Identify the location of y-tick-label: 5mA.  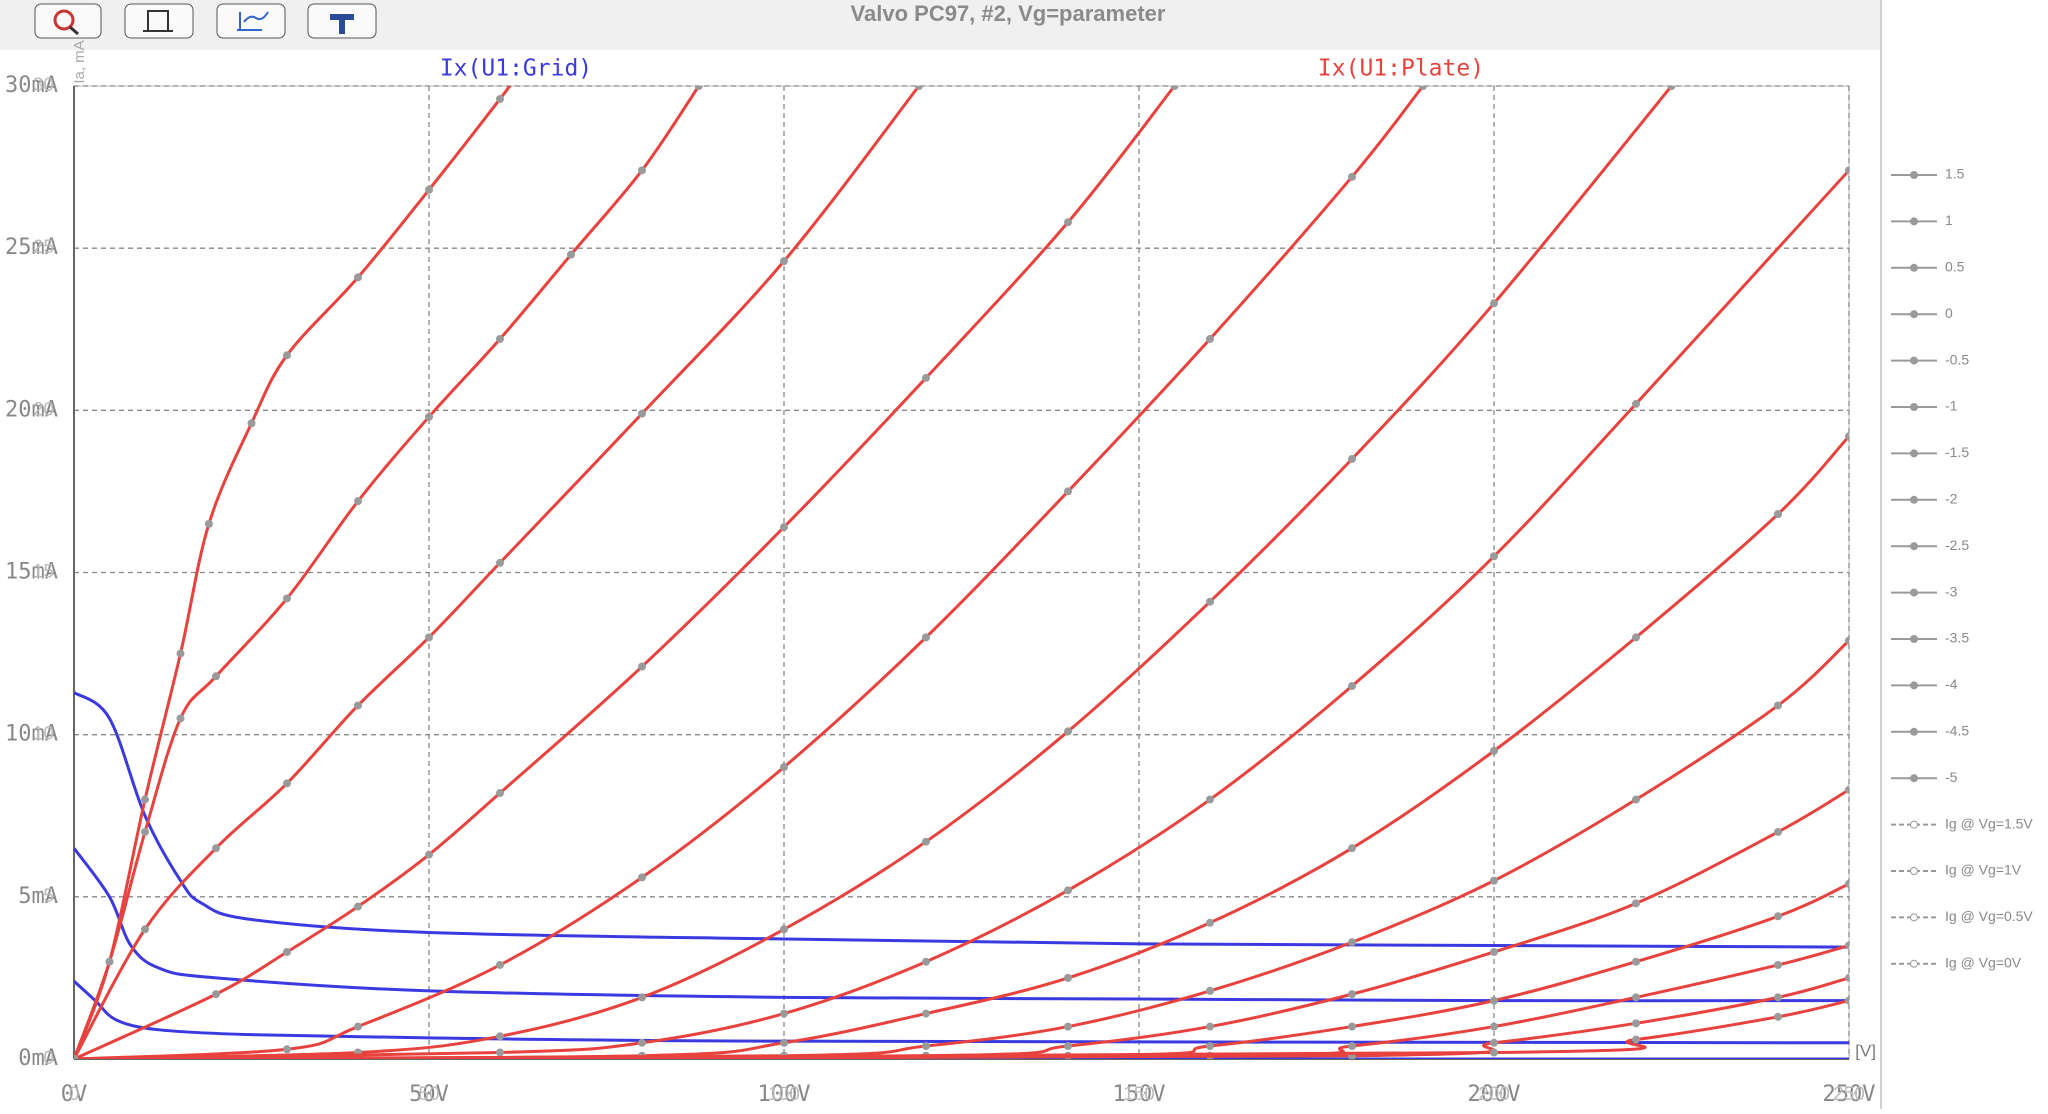
(38, 896).